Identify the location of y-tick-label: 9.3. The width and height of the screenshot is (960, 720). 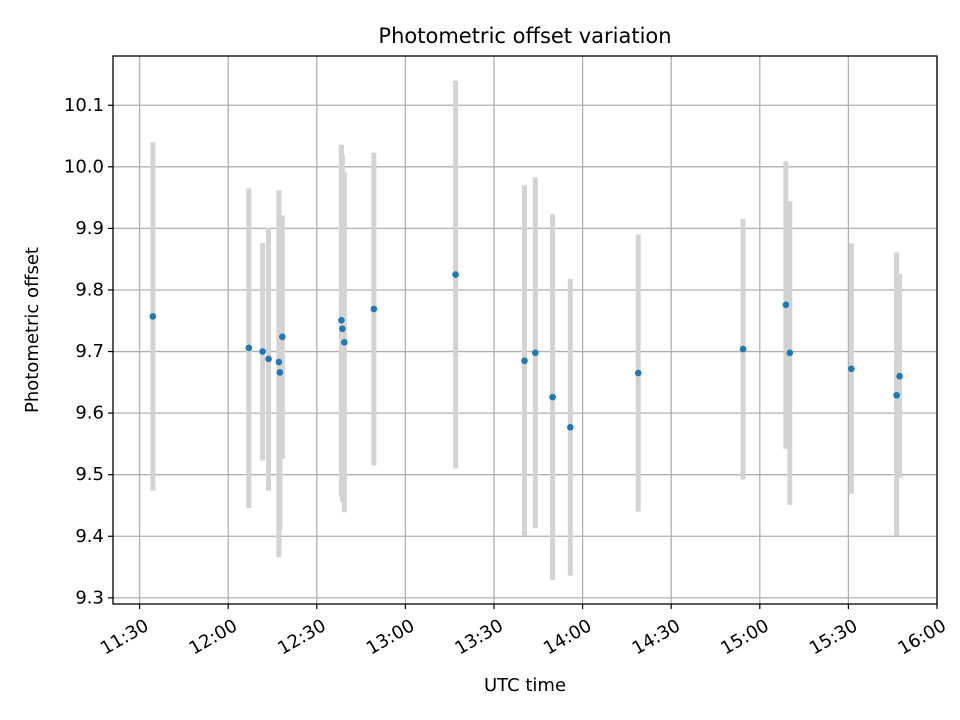
(89, 597).